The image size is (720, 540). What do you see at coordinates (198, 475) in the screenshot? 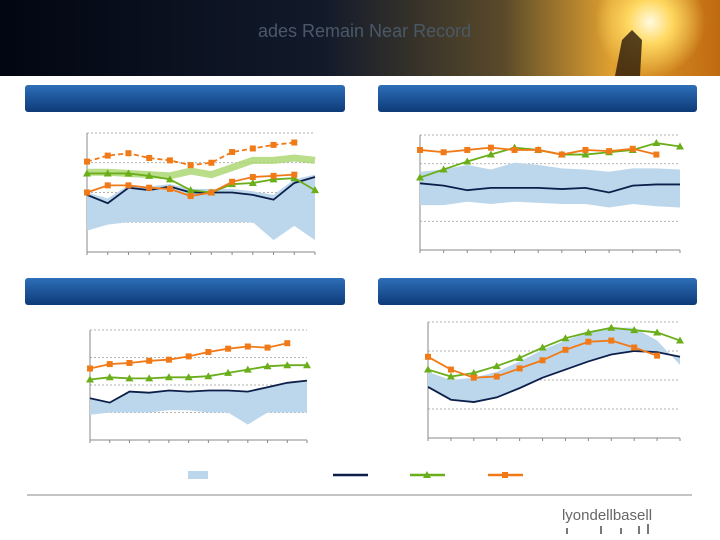
I see `legend-swatch` at bounding box center [198, 475].